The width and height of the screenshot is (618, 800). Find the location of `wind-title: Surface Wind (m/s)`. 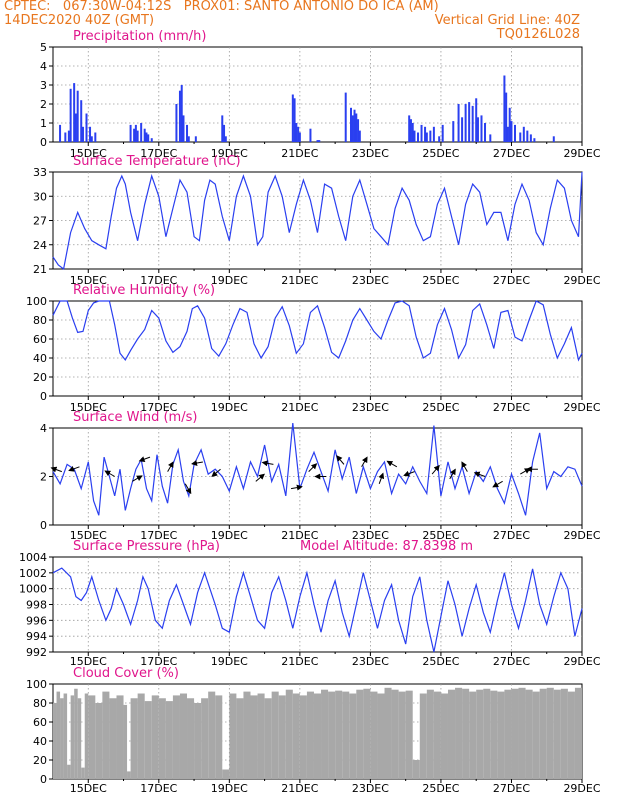

wind-title: Surface Wind (m/s) is located at coordinates (135, 417).